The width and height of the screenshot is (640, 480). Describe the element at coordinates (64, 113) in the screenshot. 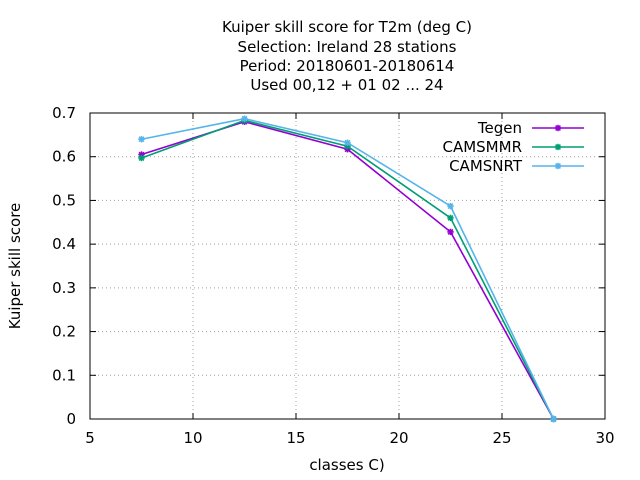

I see `y-tick-label: 0.7` at that location.